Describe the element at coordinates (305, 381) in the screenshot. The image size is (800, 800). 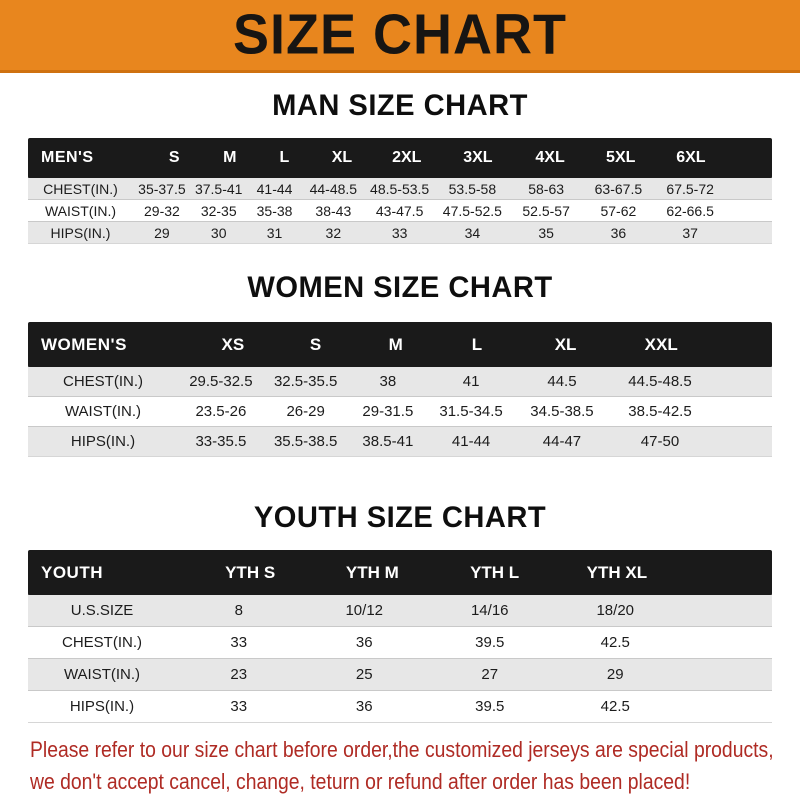
I see `size-value: 32.5-35.5` at that location.